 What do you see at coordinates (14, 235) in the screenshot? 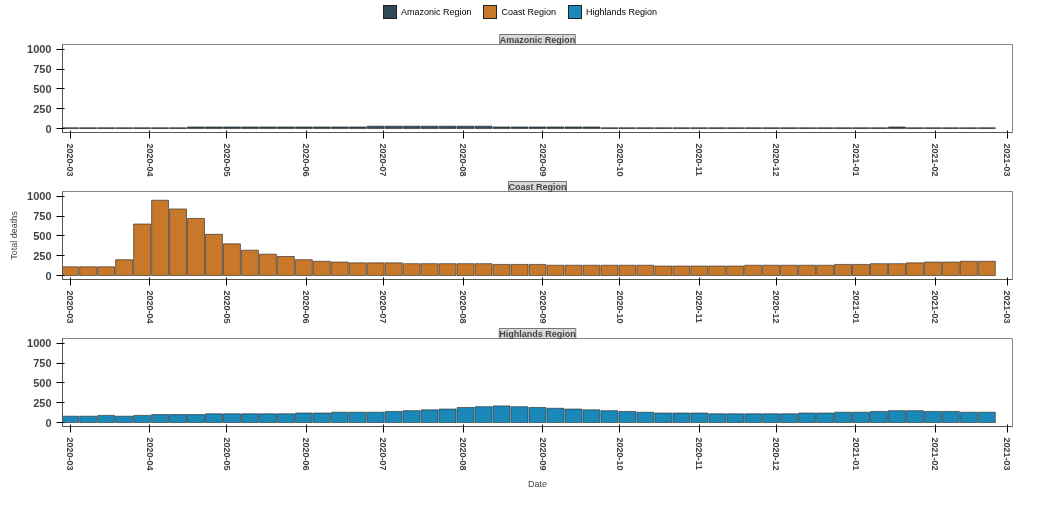
I see `y-axis-title: Total deaths` at bounding box center [14, 235].